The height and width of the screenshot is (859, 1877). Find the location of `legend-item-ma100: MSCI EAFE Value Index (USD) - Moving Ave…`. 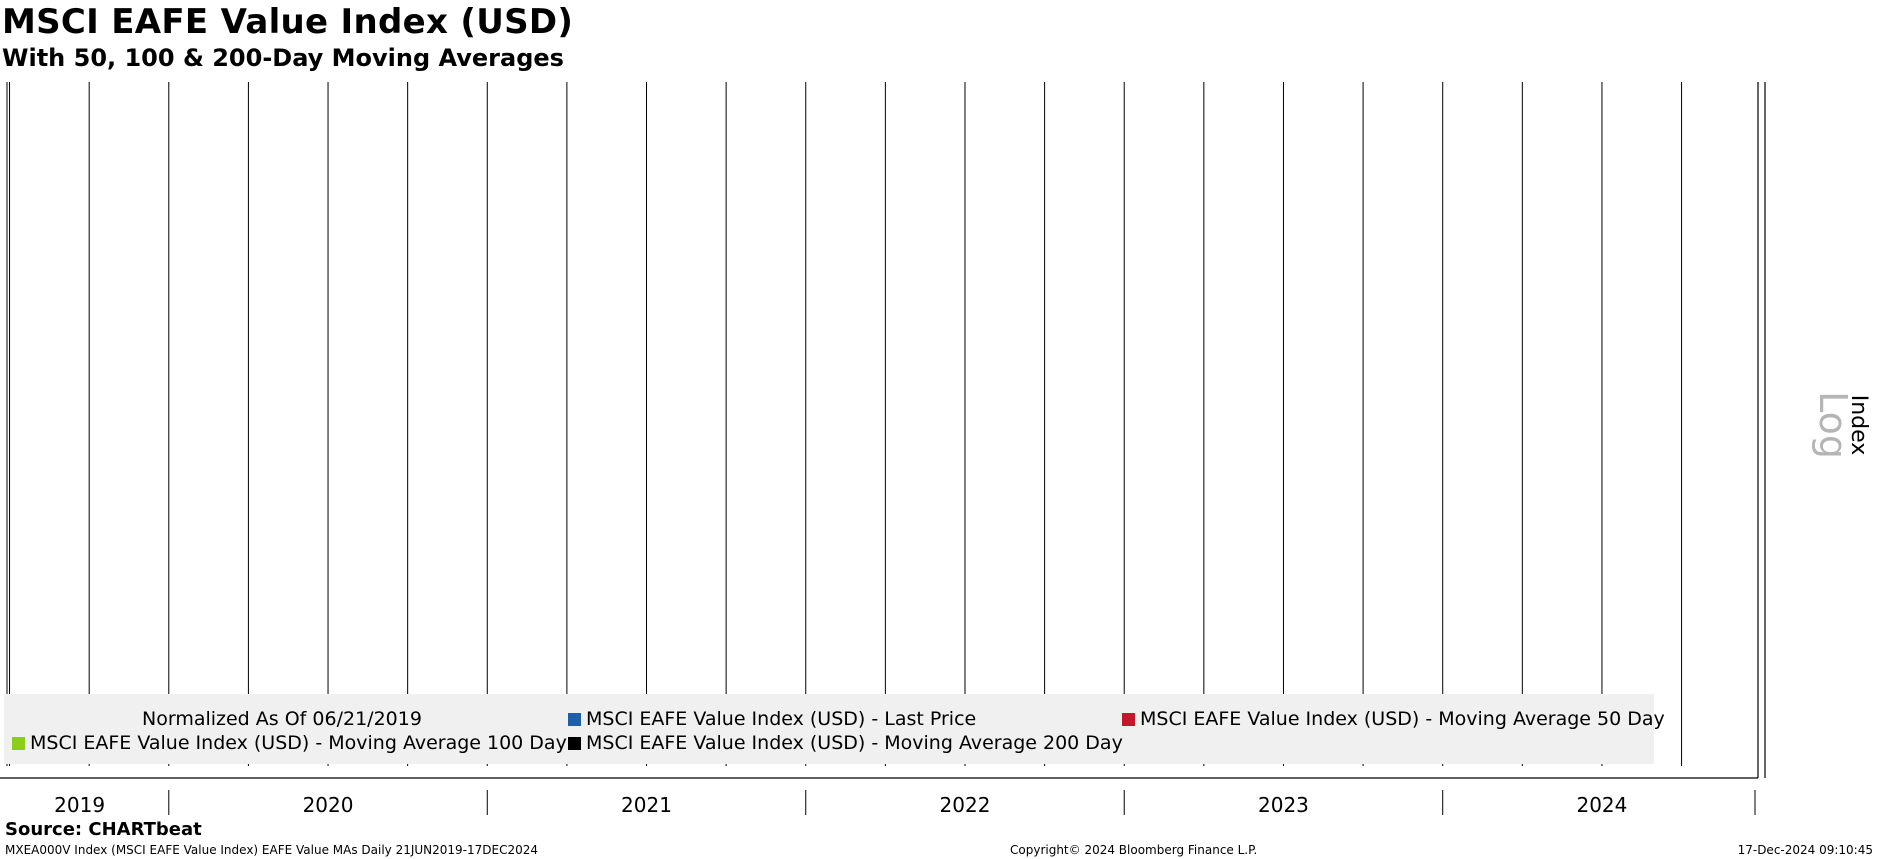

legend-item-ma100: MSCI EAFE Value Index (USD) - Moving Ave… is located at coordinates (289, 743).